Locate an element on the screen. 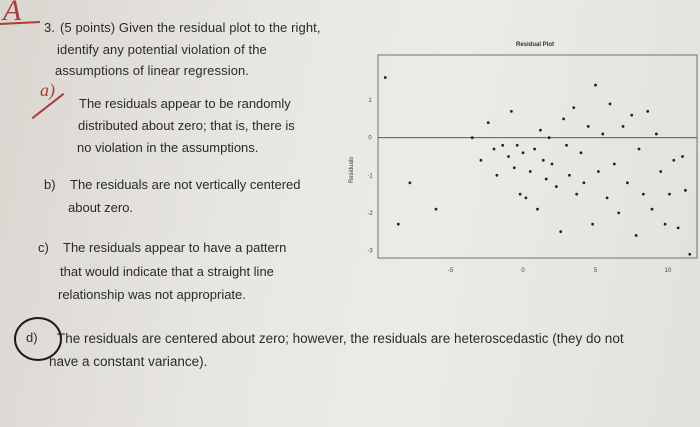 The image size is (700, 427). option-c-label: c) is located at coordinates (43, 247).